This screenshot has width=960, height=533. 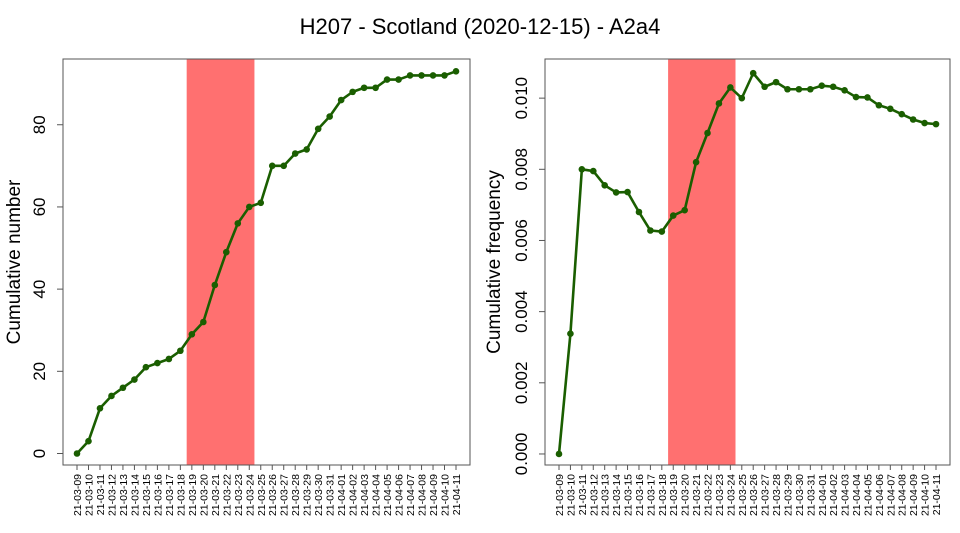 What do you see at coordinates (521, 454) in the screenshot?
I see `y-tick-label: 0.000` at bounding box center [521, 454].